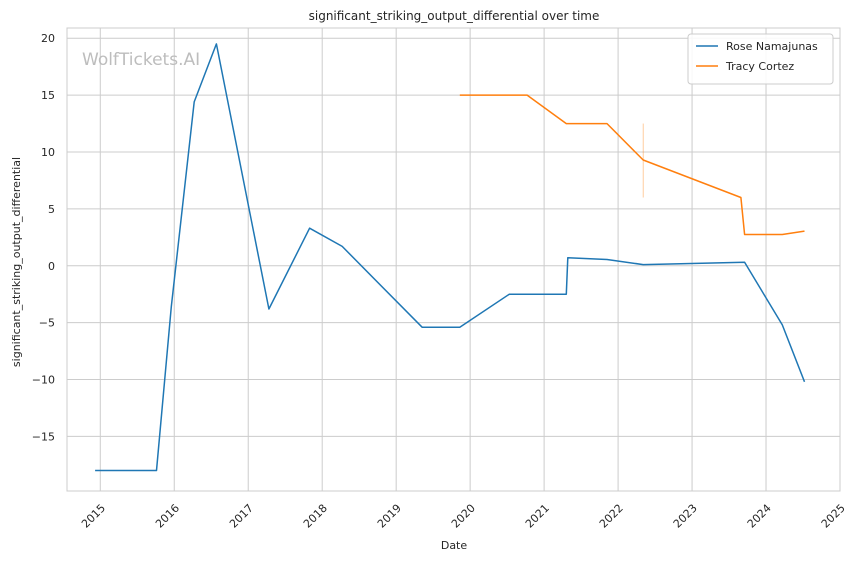 The image size is (866, 561). I want to click on x-tick-label: 2025, so click(833, 516).